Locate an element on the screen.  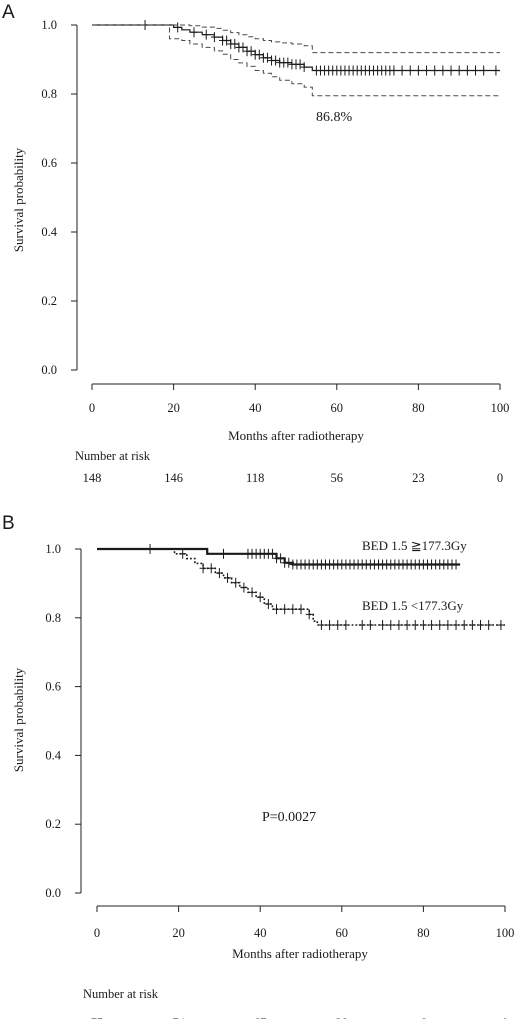
y-tick-label: 0.6 is located at coordinates (49, 163).